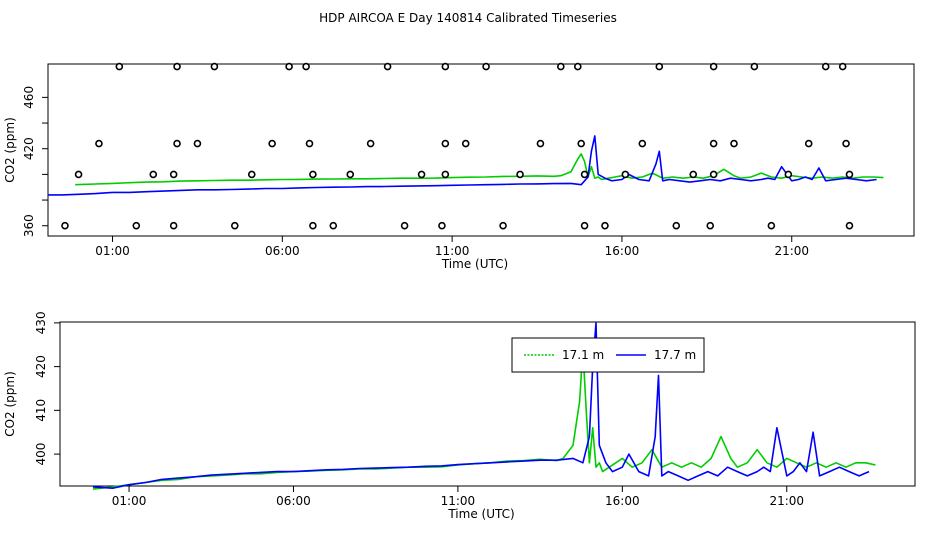  I want to click on legend: 17.1 m 17.7 m, so click(608, 355).